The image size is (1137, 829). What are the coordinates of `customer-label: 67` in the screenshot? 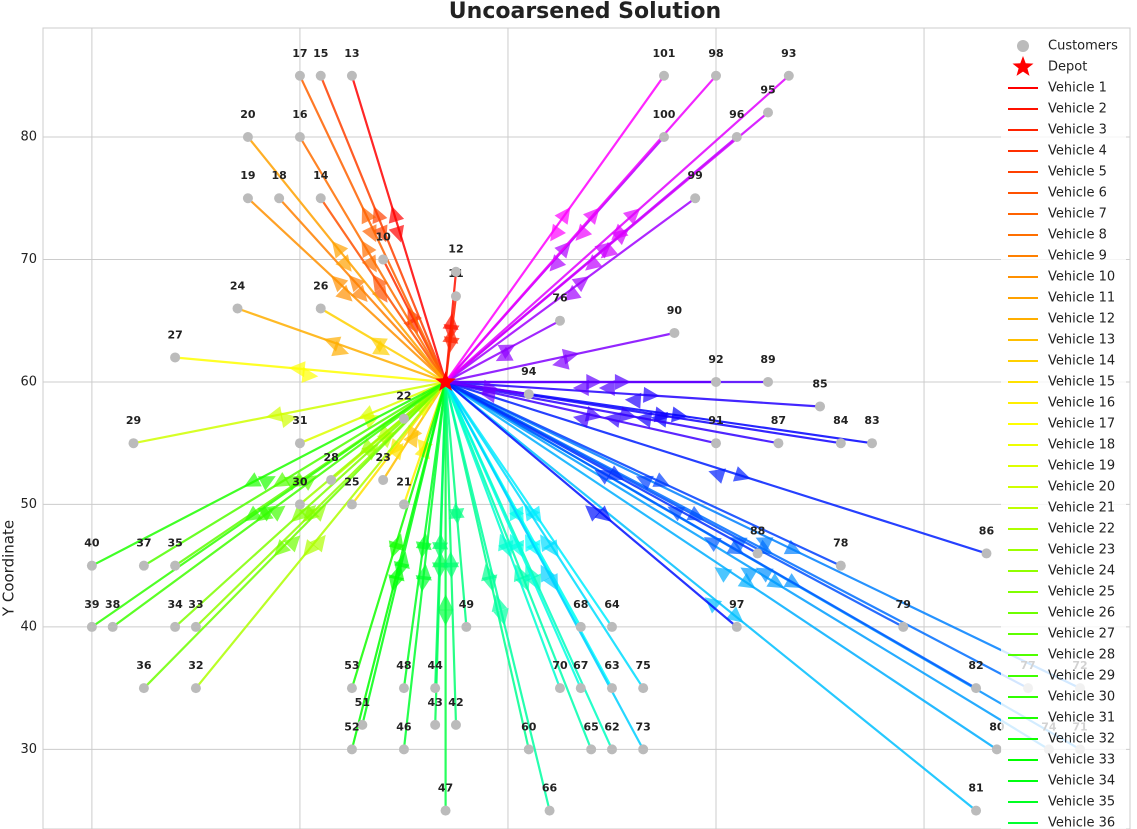 It's located at (580, 665).